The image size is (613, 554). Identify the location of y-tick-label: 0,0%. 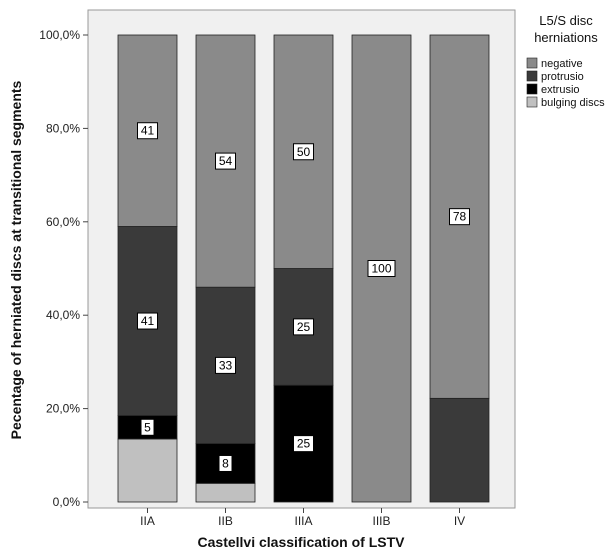
(67, 502).